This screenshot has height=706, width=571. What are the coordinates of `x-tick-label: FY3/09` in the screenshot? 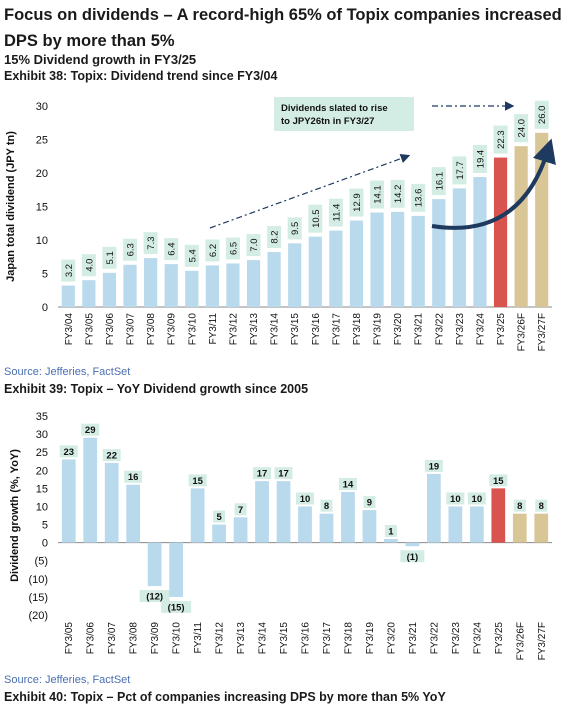 It's located at (172, 329).